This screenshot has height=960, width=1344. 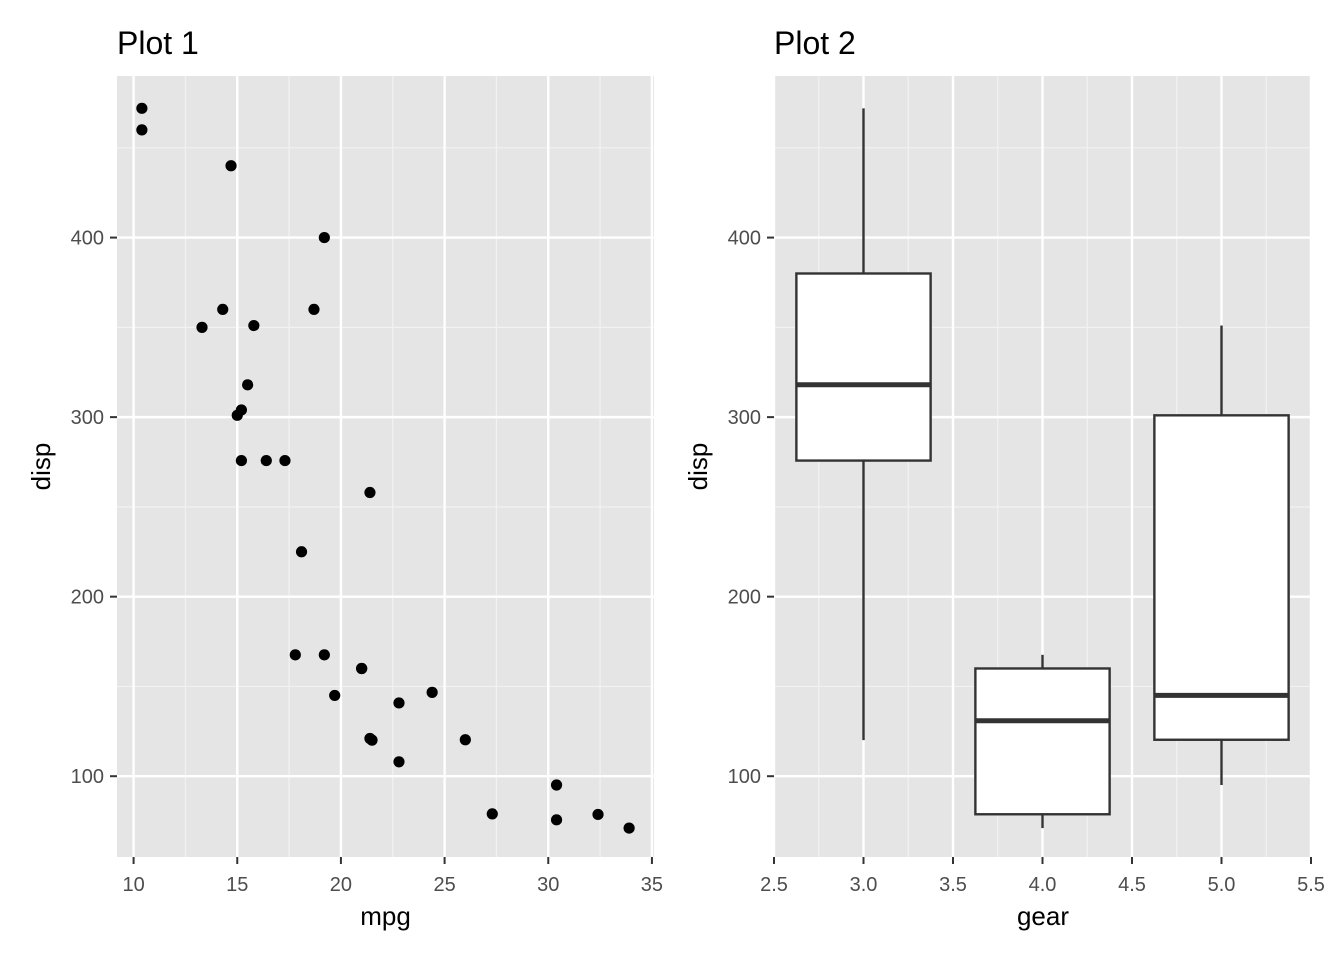 I want to click on plot-2-x-tick-label: 3.5, so click(x=953, y=885).